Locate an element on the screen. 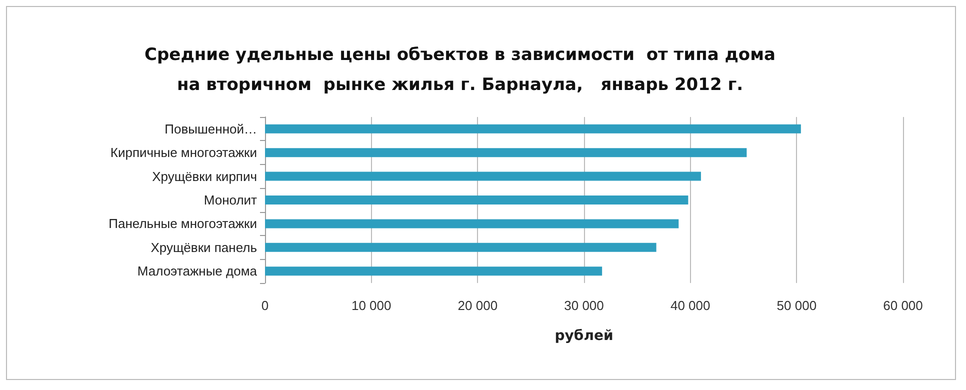  y-tick-label: Хрущёвки панель is located at coordinates (204, 247).